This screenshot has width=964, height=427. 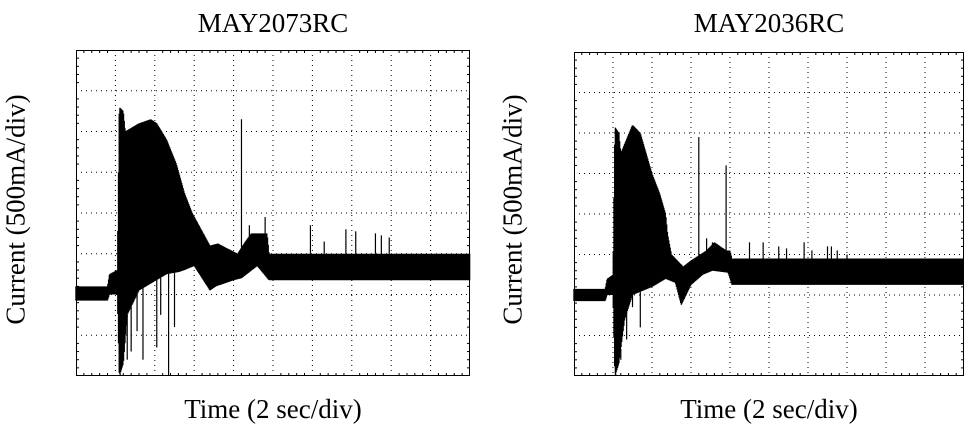 I want to click on chart-title: MAY2036RC, so click(x=769, y=23).